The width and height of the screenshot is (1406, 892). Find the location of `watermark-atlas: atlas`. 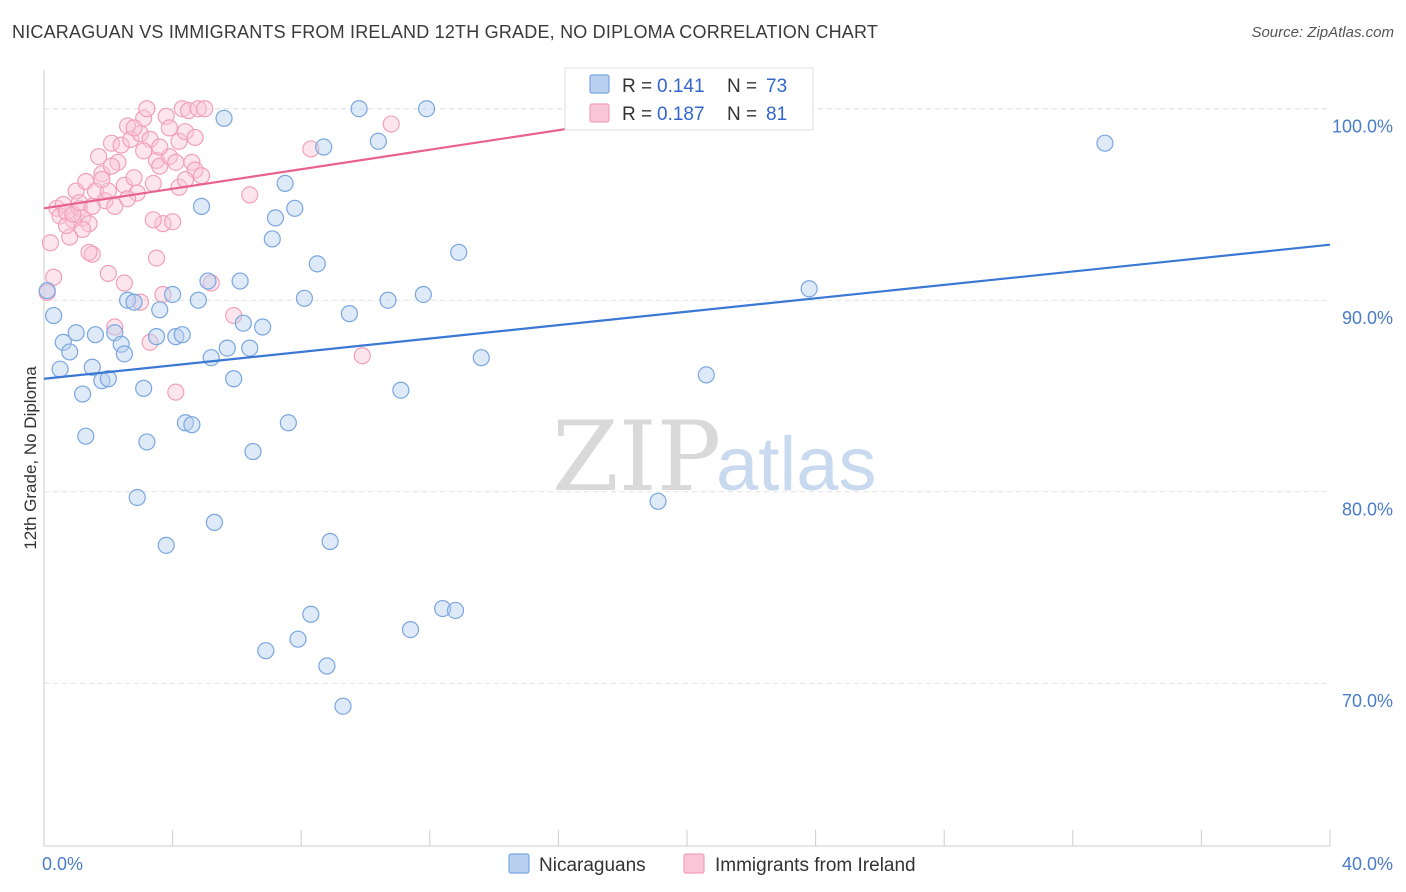

watermark-atlas: atlas is located at coordinates (796, 464).